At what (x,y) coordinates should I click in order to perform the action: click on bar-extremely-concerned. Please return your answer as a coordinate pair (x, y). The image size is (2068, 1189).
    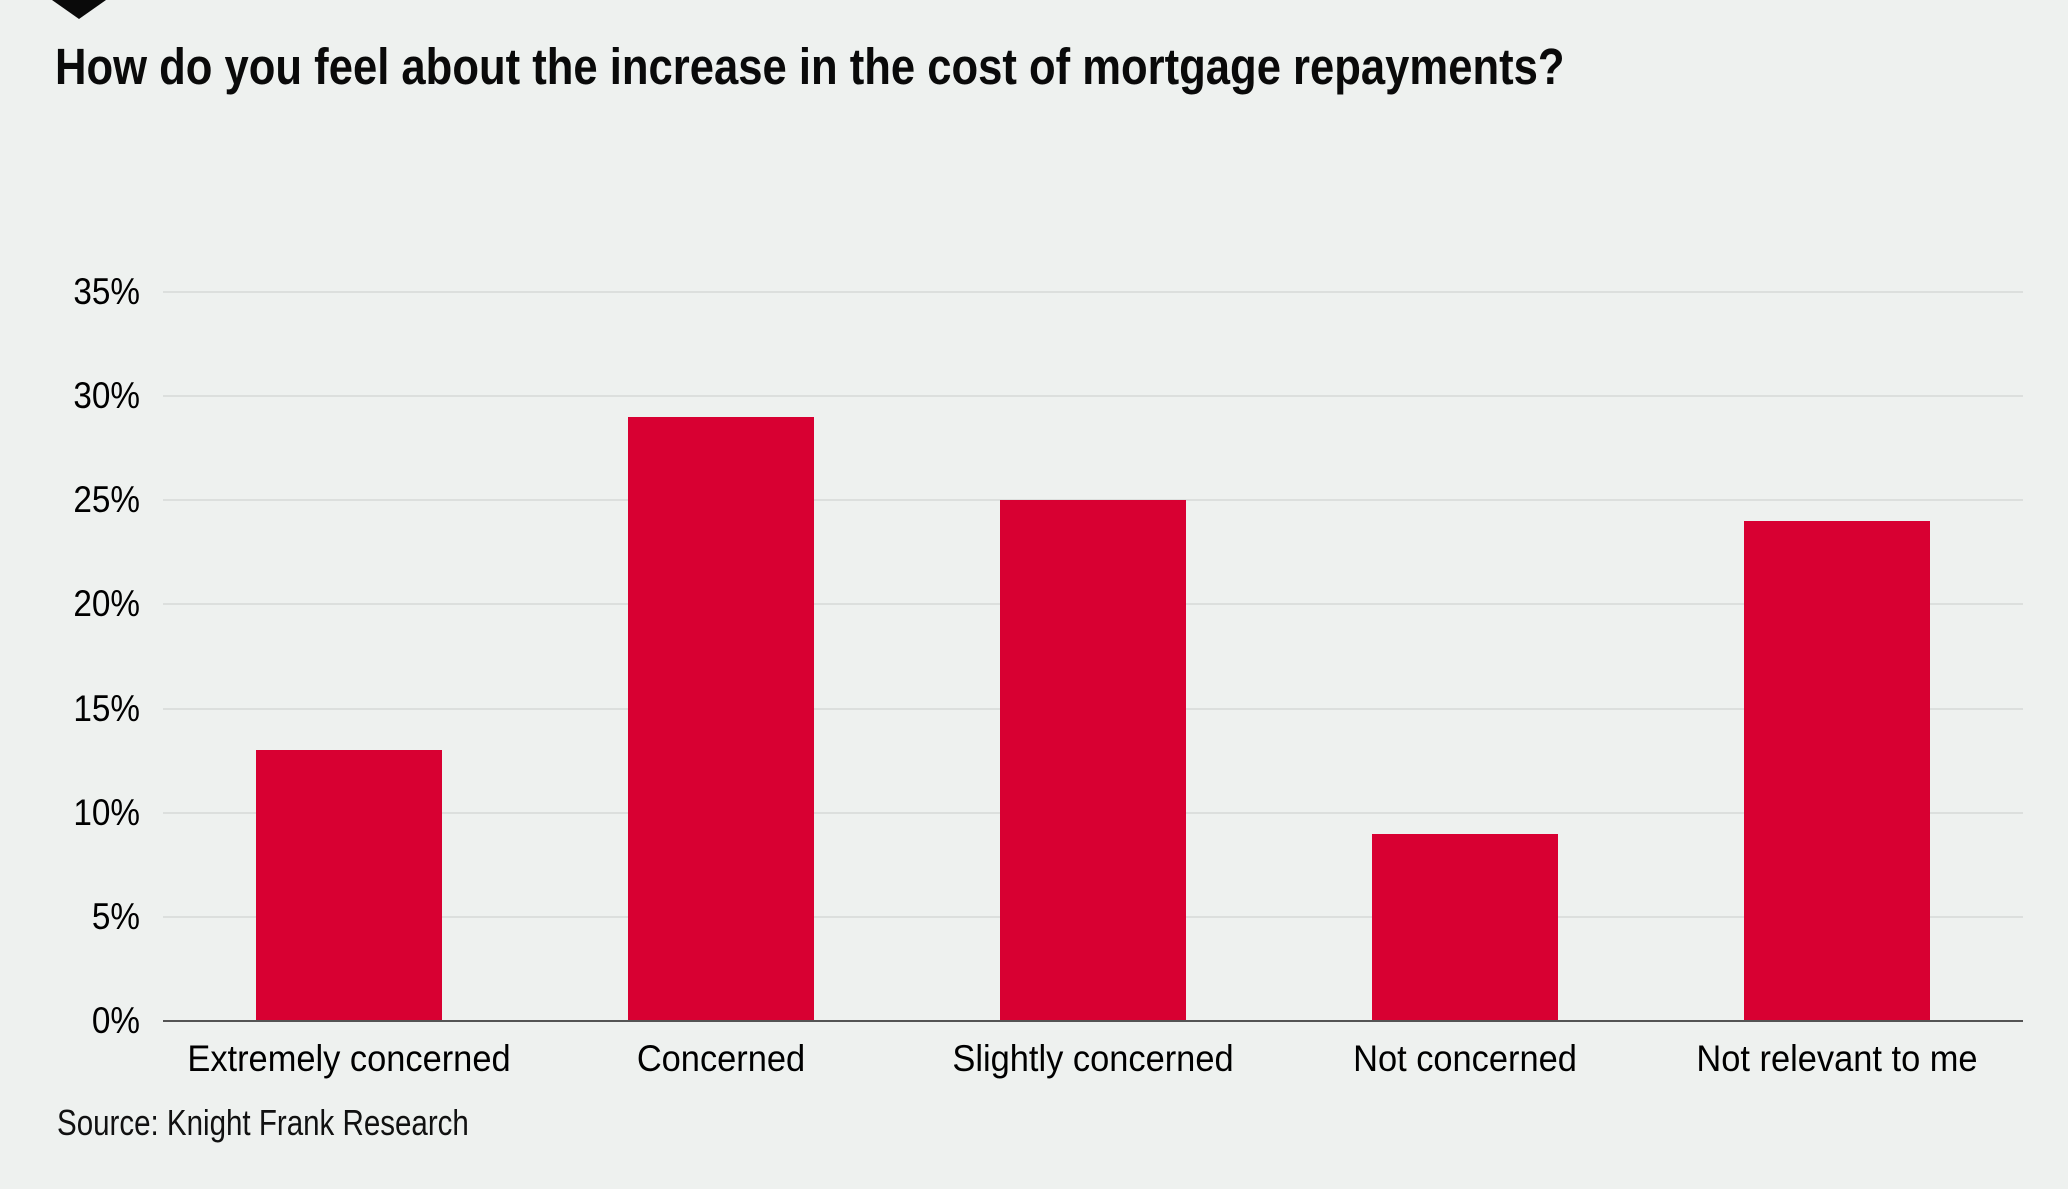
    Looking at the image, I should click on (349, 885).